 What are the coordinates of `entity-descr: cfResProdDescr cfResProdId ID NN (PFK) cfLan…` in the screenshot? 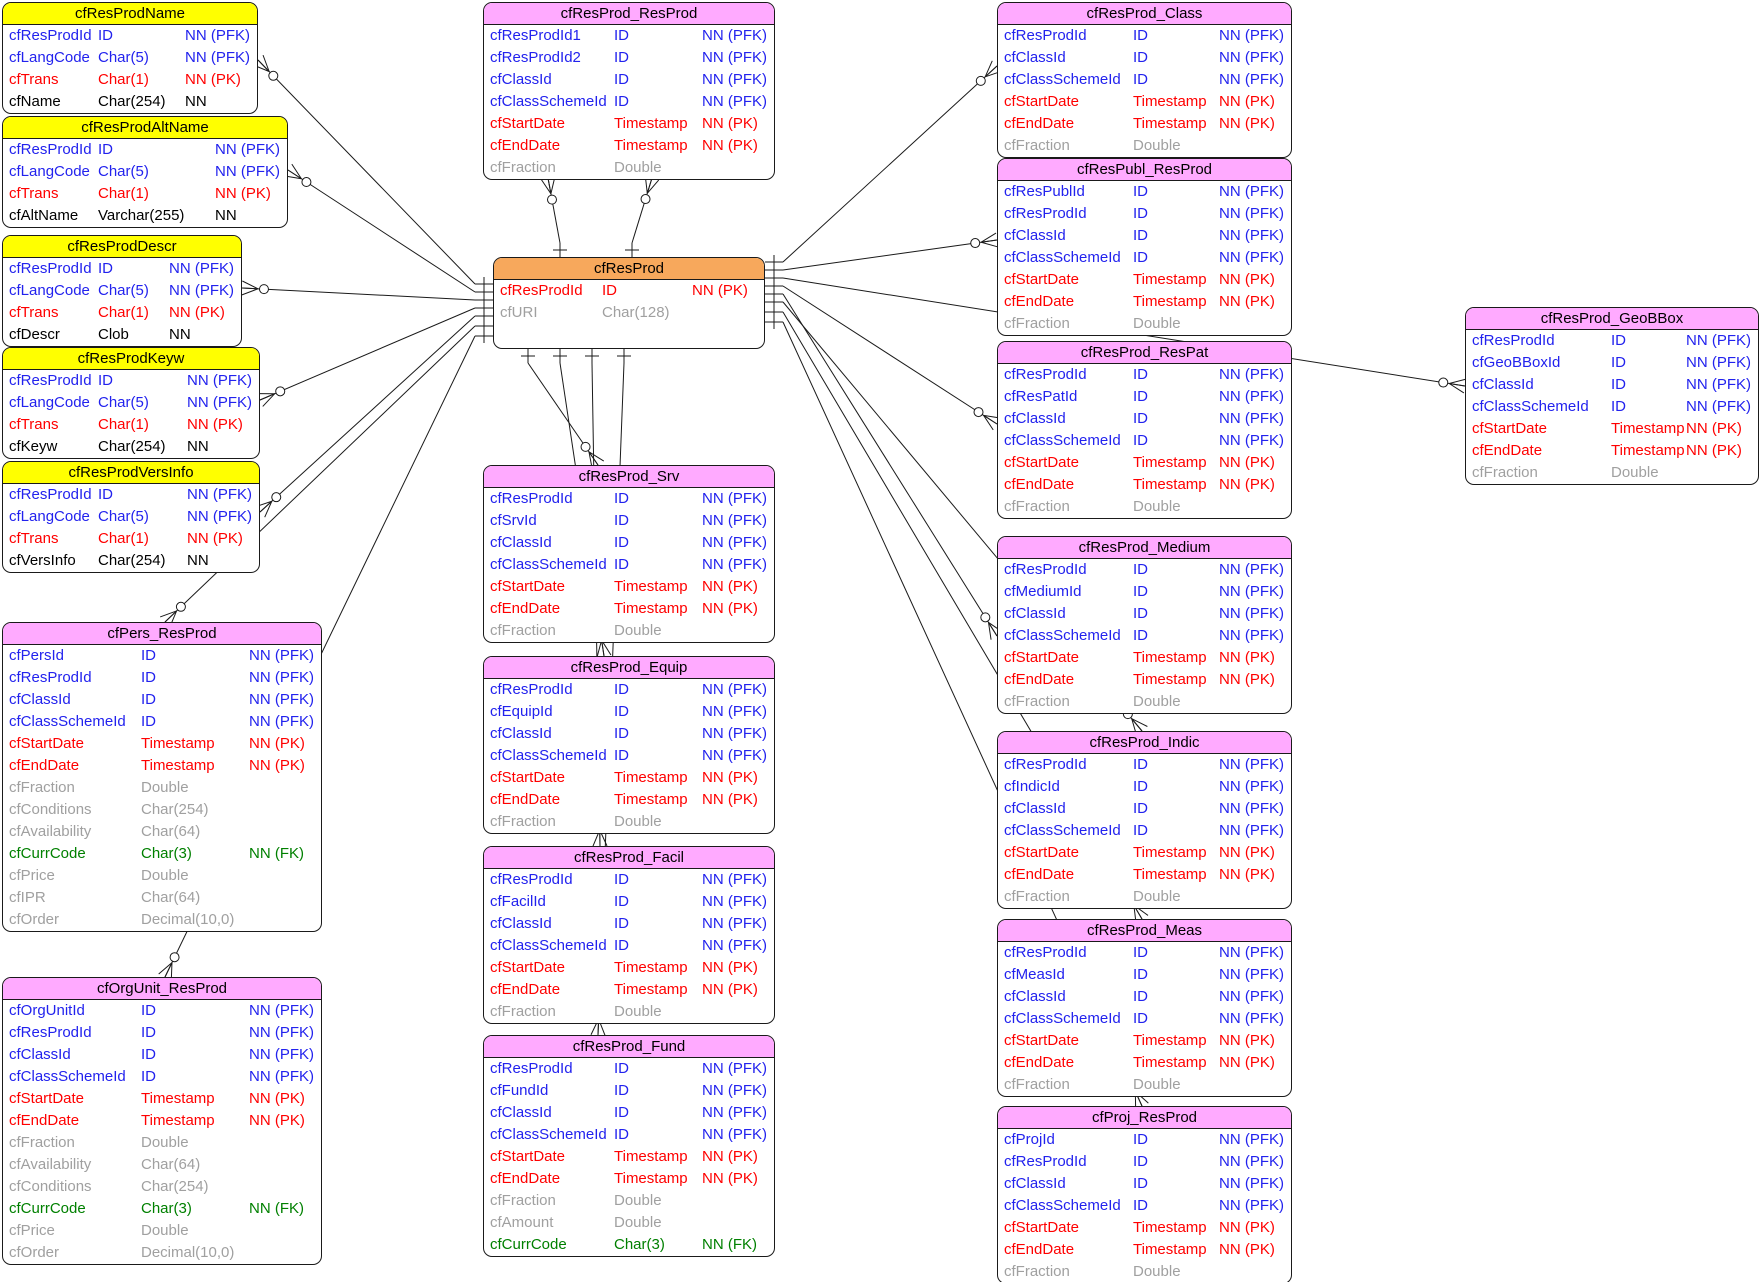 It's located at (122, 291).